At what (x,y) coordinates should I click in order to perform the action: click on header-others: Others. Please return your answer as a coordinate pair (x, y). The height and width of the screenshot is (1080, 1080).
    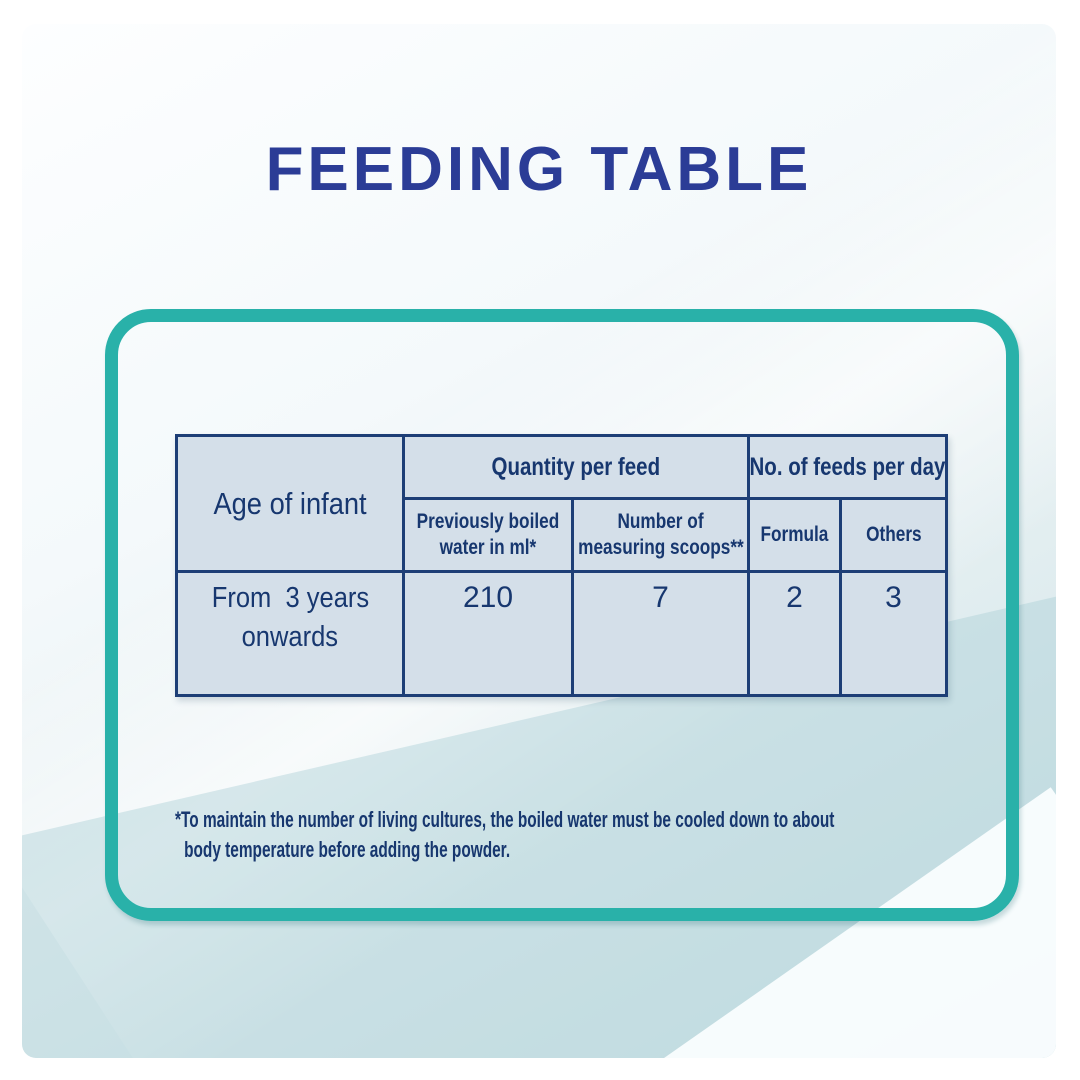
    Looking at the image, I should click on (893, 535).